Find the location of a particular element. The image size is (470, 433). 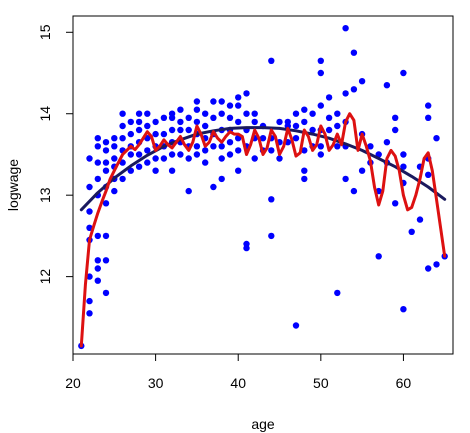

y-tick-label: 13 is located at coordinates (45, 195).